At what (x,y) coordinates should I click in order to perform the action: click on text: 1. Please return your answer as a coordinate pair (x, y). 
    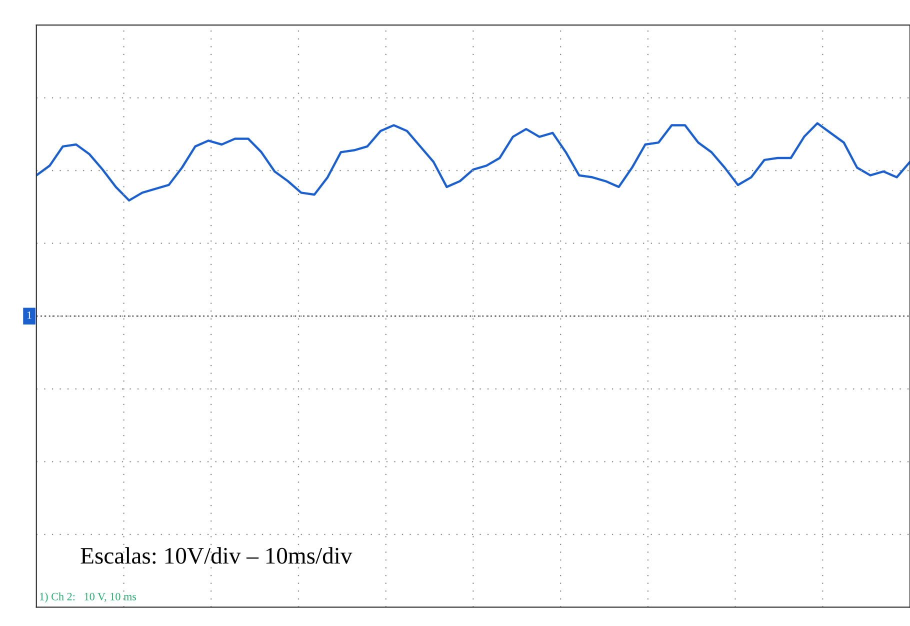
    Looking at the image, I should click on (29, 315).